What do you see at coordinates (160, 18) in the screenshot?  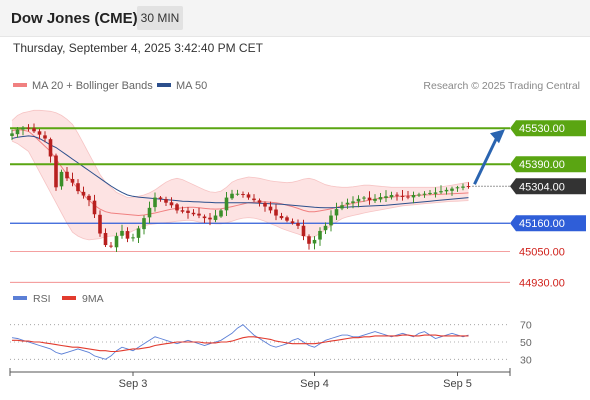 I see `timeframe-button: 30 MIN` at bounding box center [160, 18].